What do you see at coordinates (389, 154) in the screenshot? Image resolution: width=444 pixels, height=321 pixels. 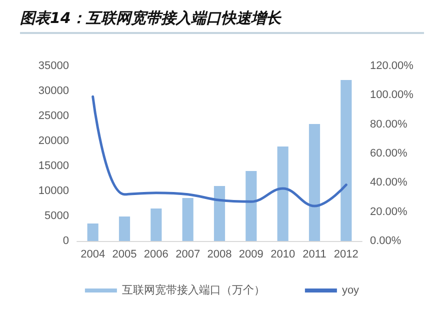 I see `y2-tick-label: 60.00%` at bounding box center [389, 154].